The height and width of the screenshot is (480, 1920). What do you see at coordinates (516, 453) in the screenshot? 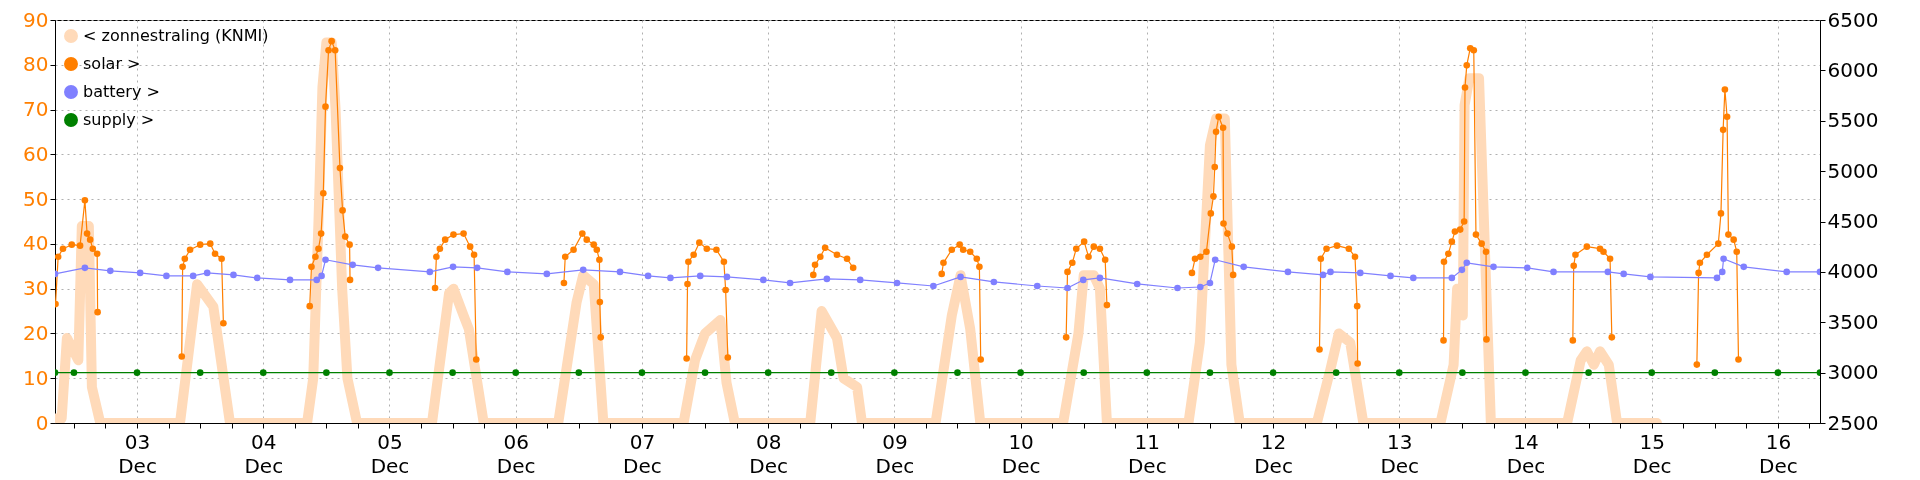
I see `x-tick-label: 06 Dec` at bounding box center [516, 453].